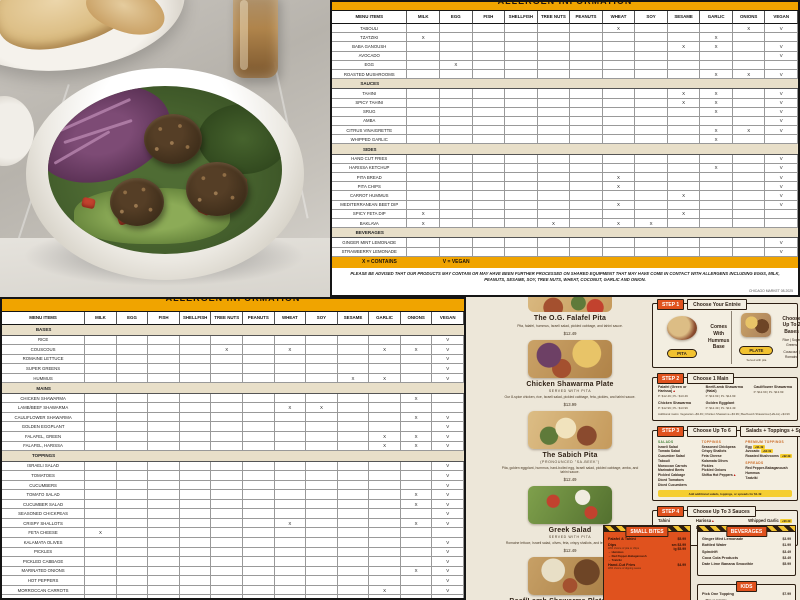 This screenshot has height=600, width=800. I want to click on main-name: Cauliflower Shawarma, so click(772, 387).